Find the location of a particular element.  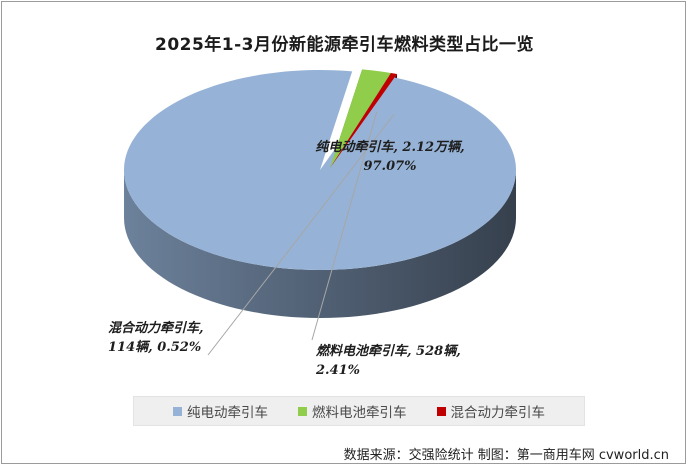

legend-item-hybrid: 混合动力牵引车 is located at coordinates (491, 411).